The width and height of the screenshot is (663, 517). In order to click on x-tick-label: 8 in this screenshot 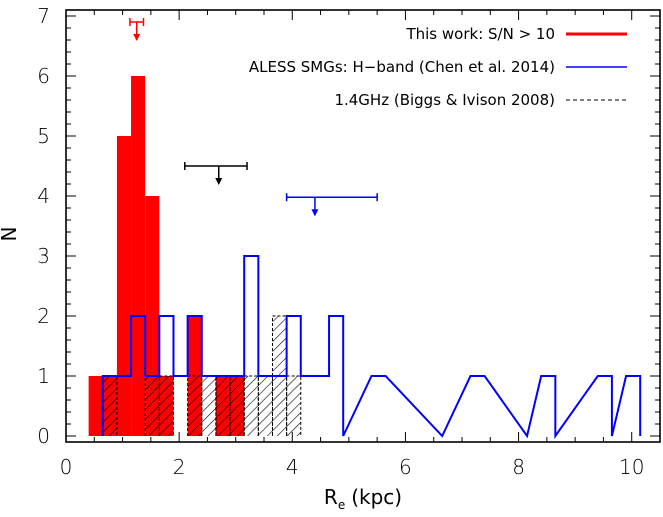, I will do `click(518, 467)`.